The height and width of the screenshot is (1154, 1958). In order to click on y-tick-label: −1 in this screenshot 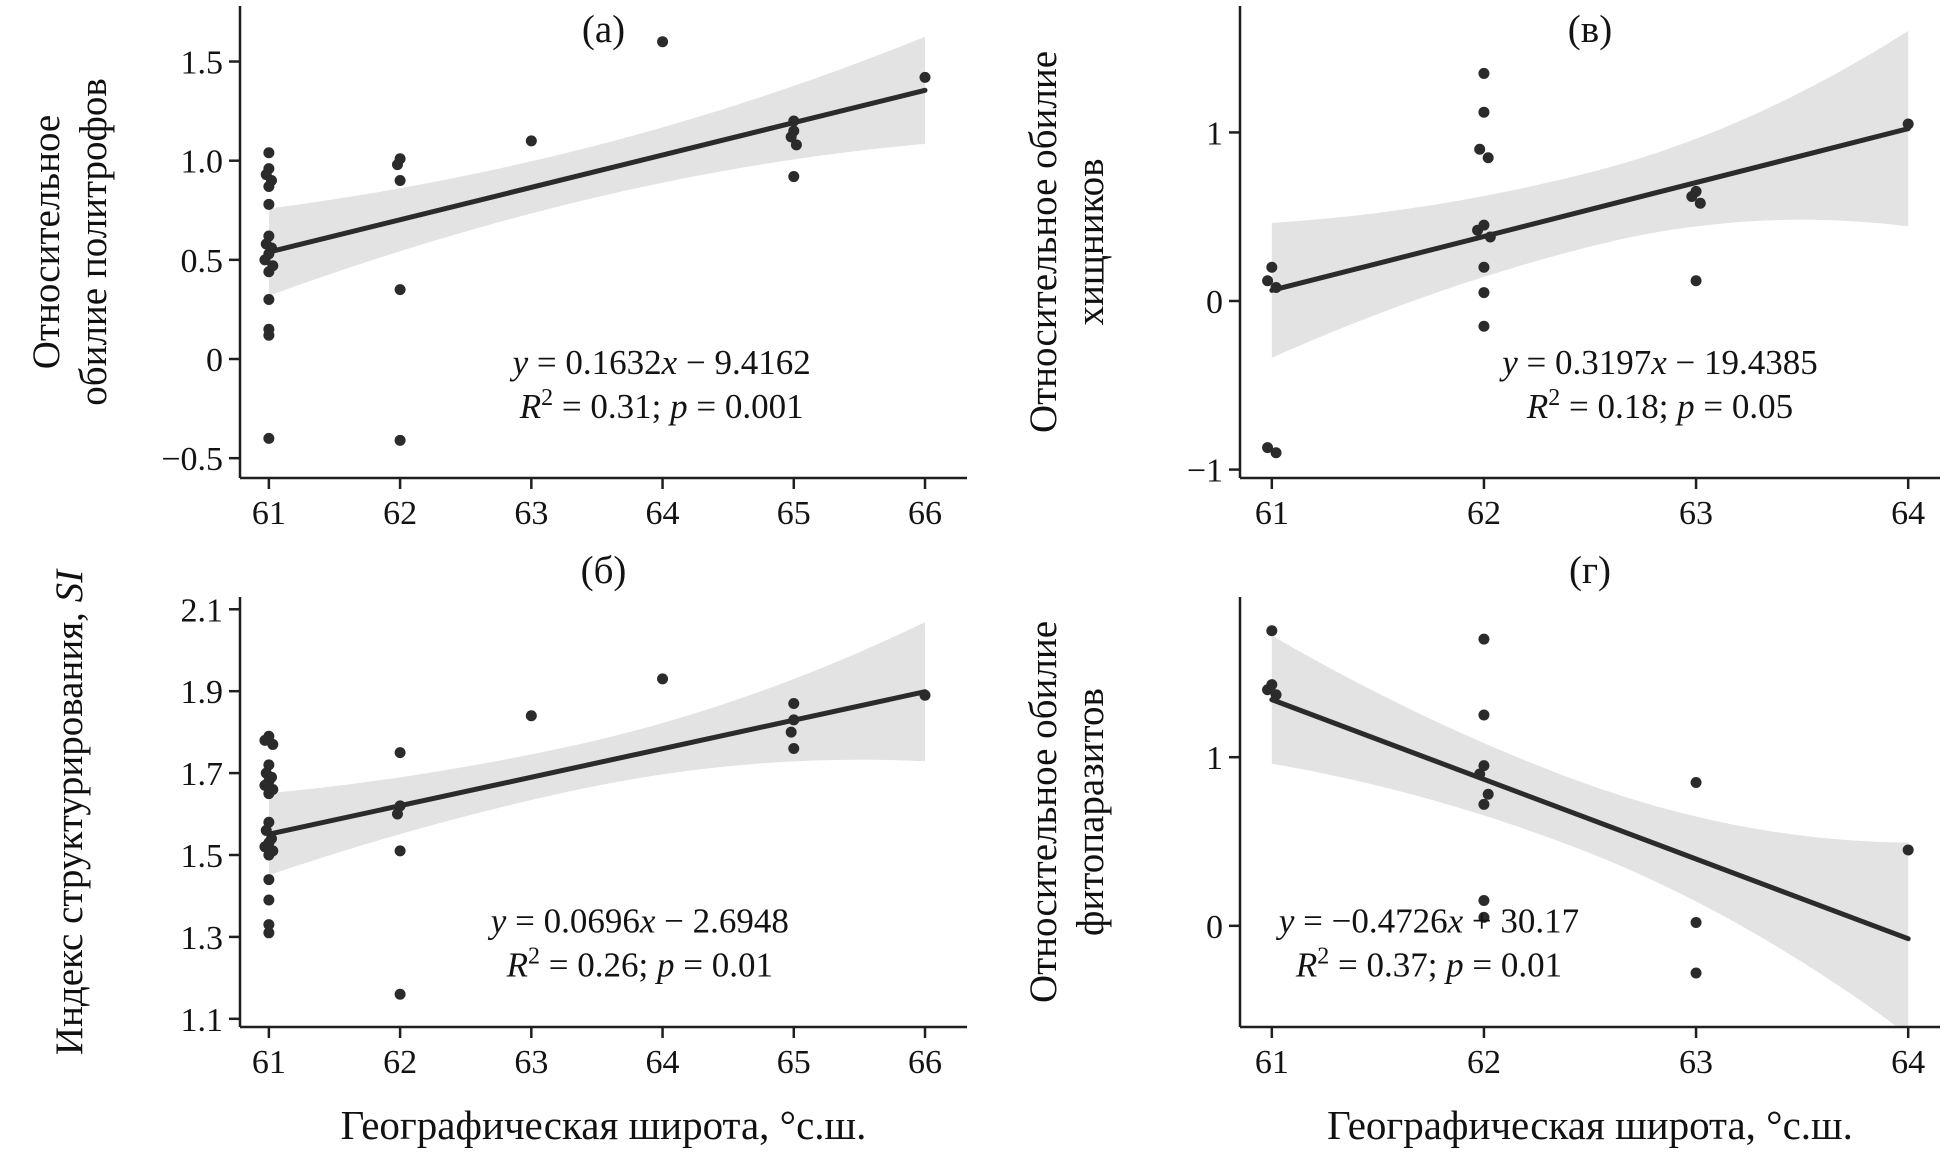, I will do `click(1205, 471)`.